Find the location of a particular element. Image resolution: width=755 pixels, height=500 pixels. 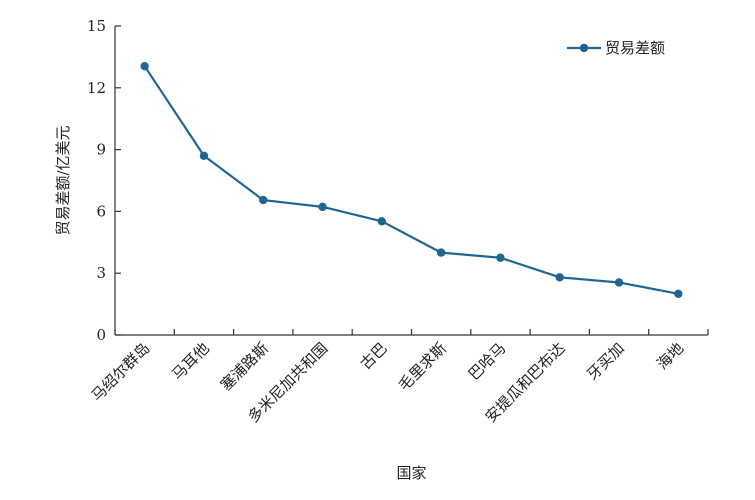

x-tick-label: 马绍尔群岛 is located at coordinates (121, 372).